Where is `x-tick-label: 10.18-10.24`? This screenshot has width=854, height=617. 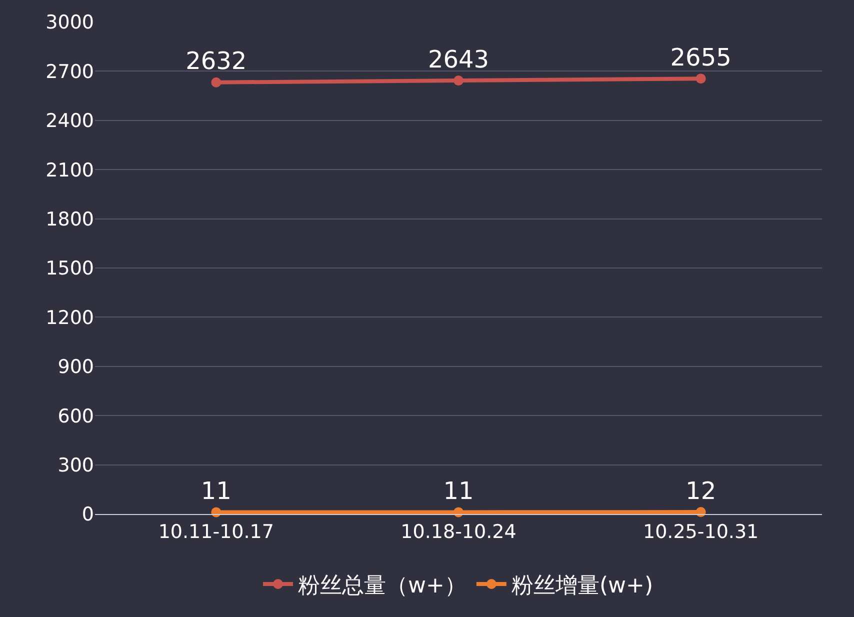
x-tick-label: 10.18-10.24 is located at coordinates (458, 531).